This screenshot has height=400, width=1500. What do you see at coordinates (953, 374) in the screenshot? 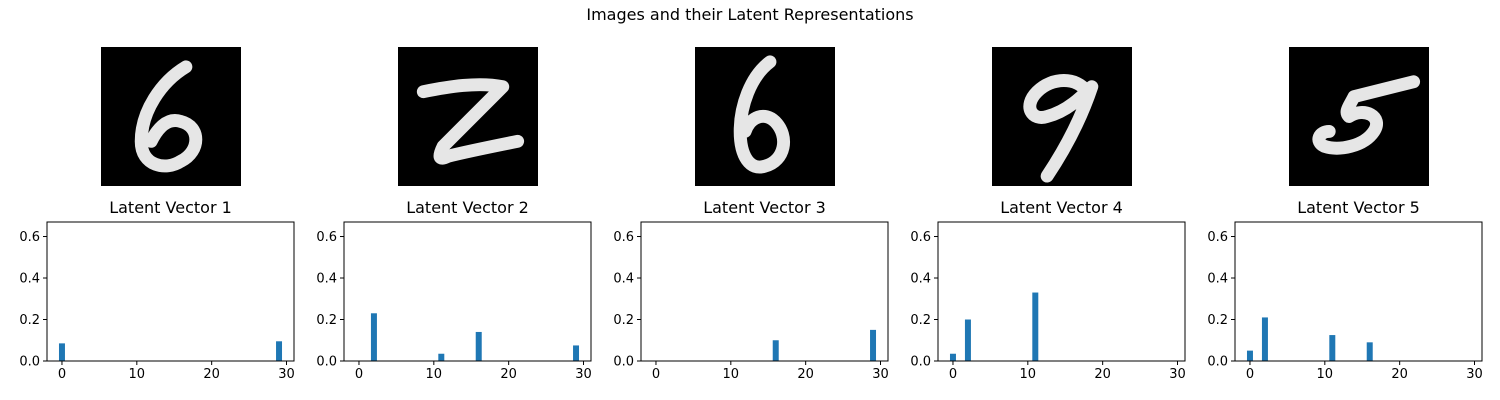
I see `x-tick-label-4-0: 0` at bounding box center [953, 374].